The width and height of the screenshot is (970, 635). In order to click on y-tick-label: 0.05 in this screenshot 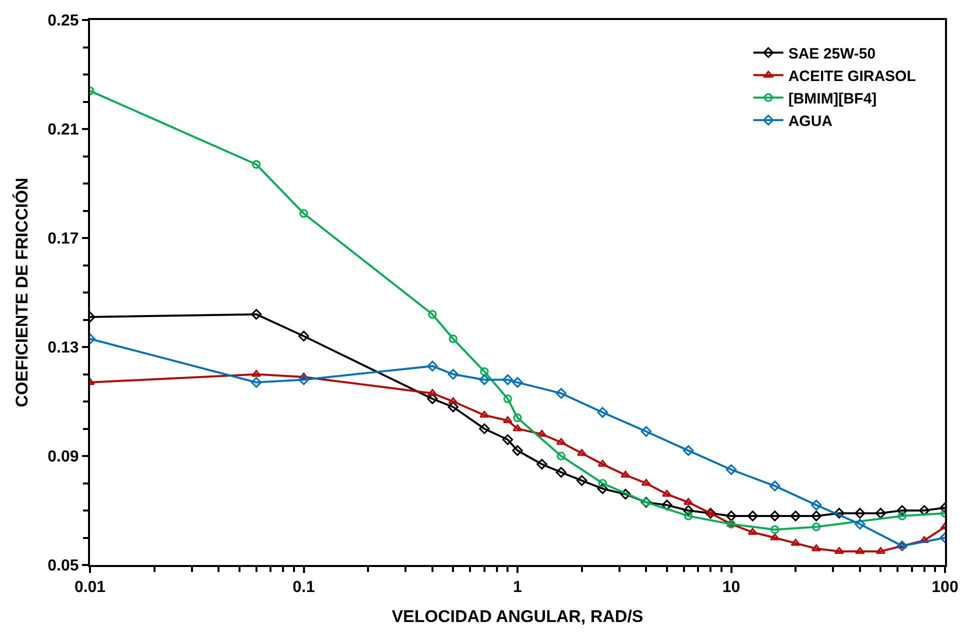, I will do `click(63, 566)`.